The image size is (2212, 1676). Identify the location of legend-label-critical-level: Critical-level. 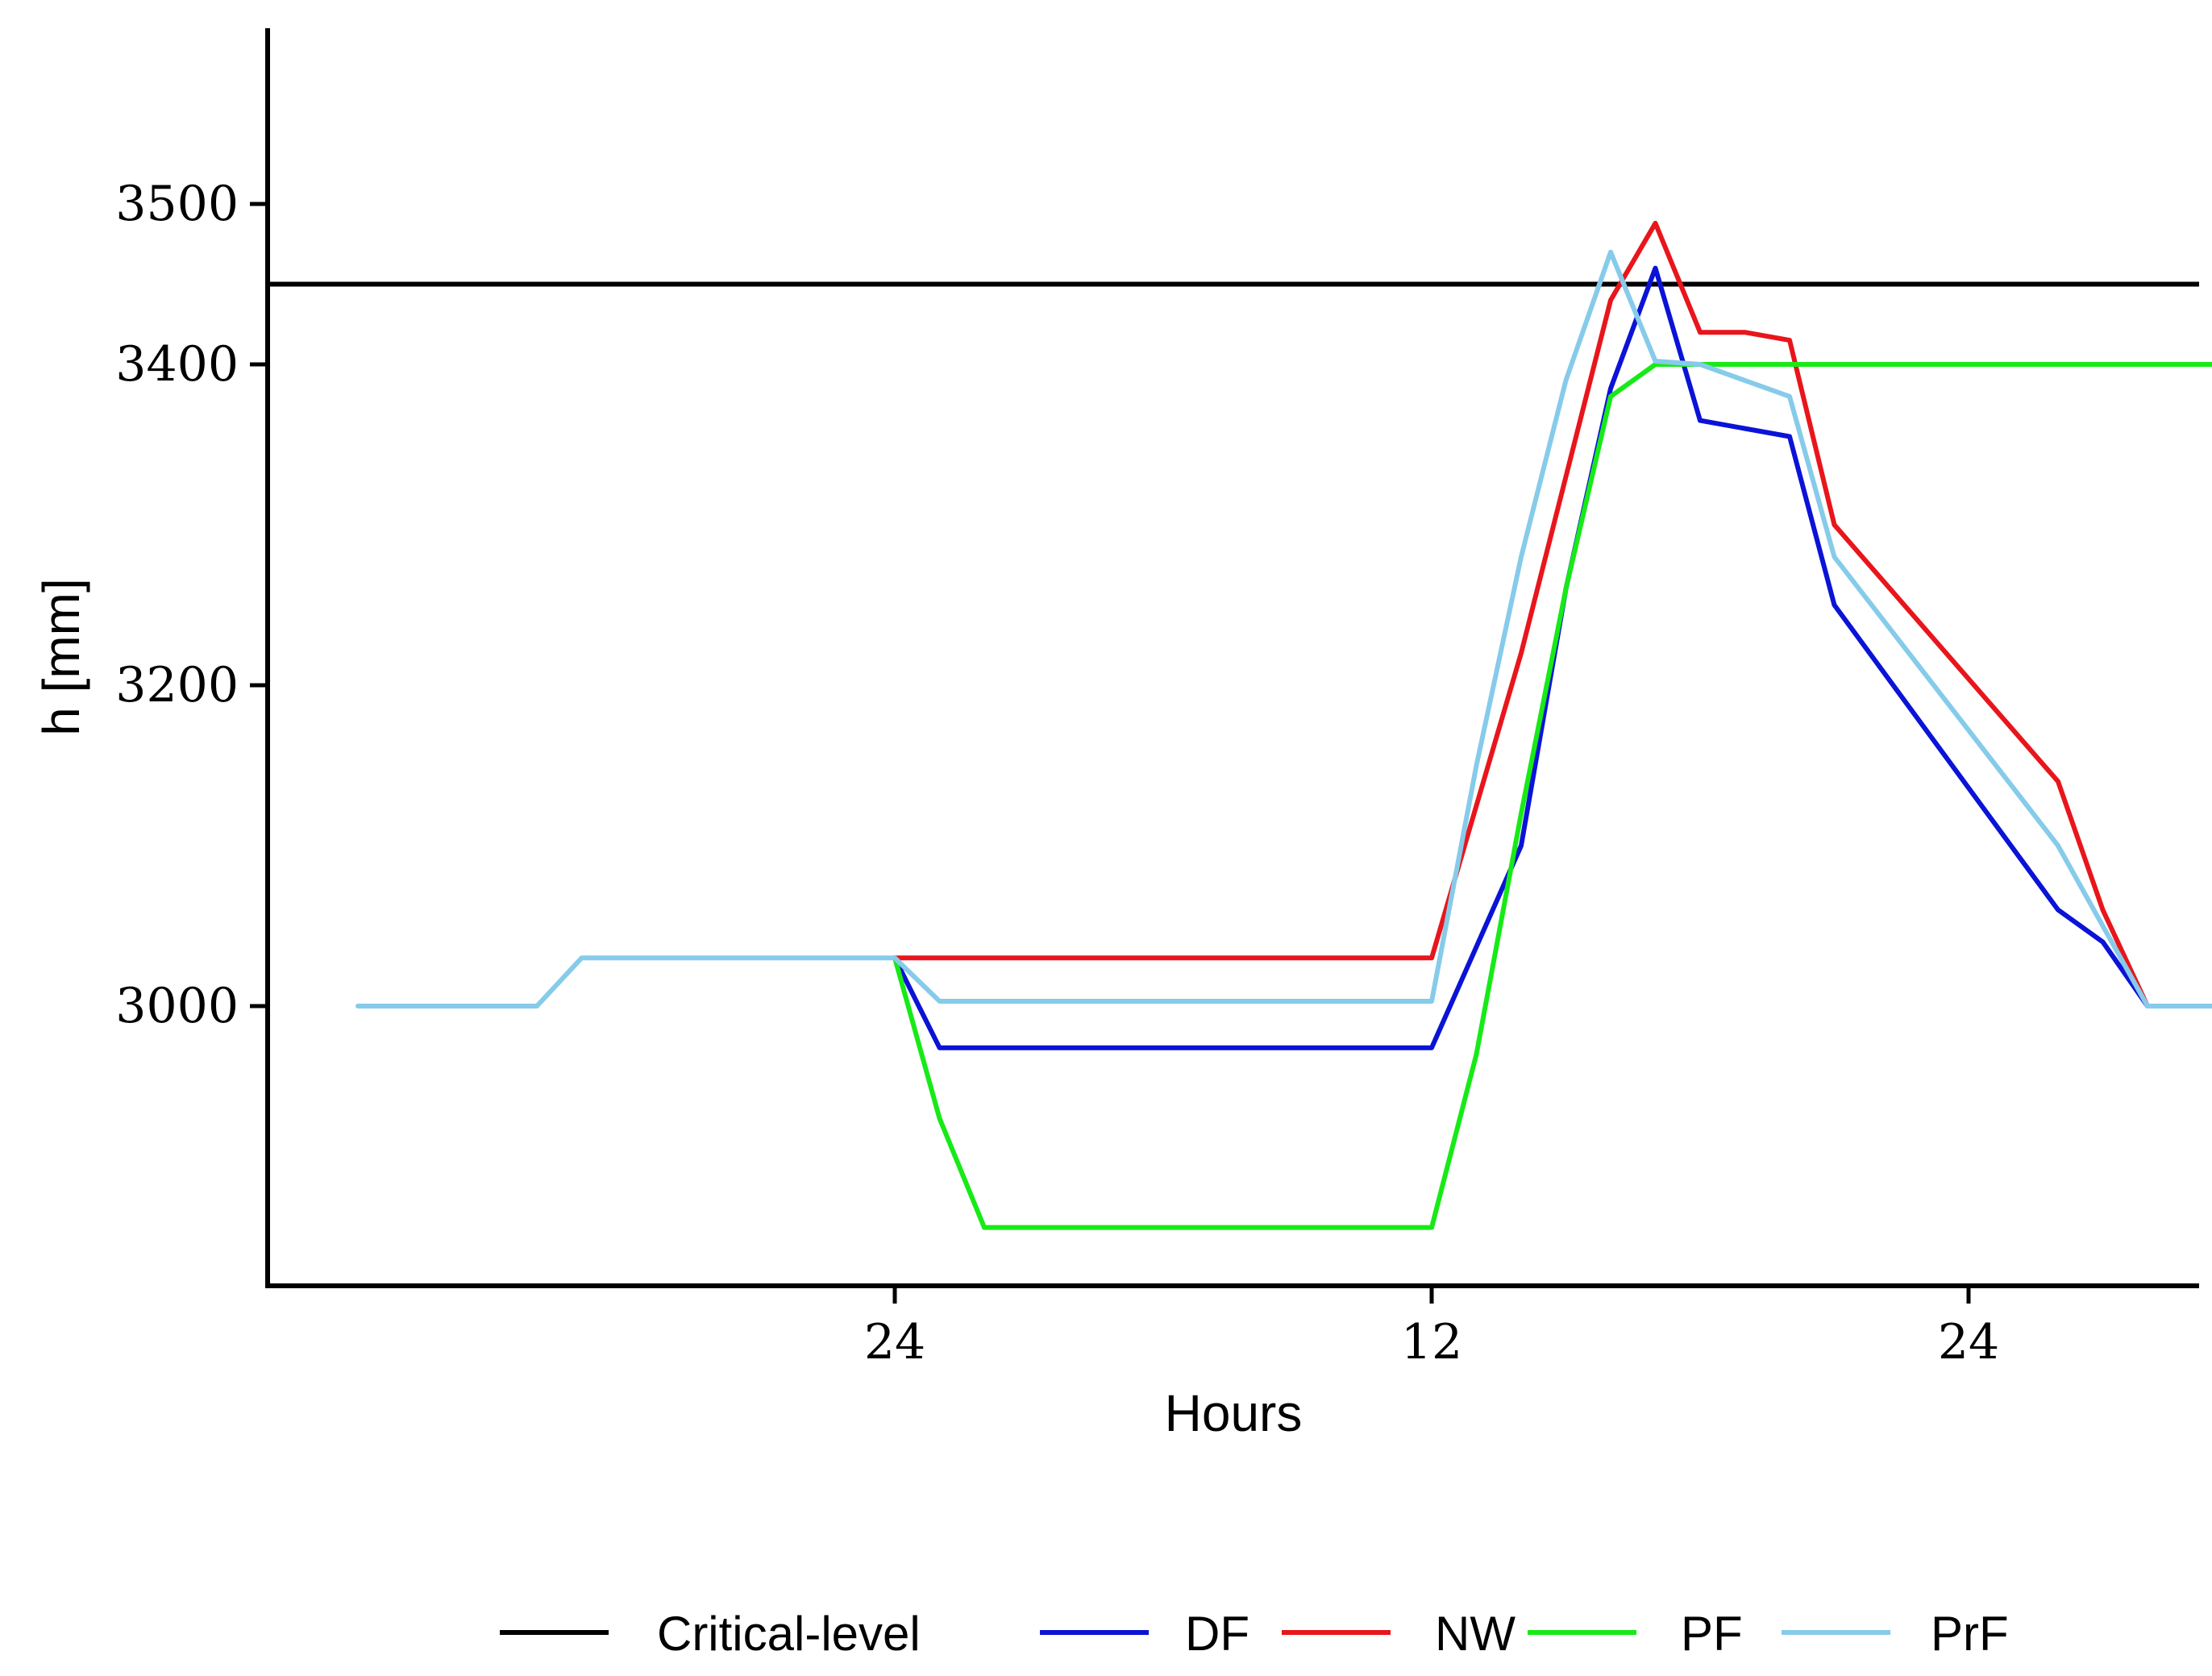
(789, 1634).